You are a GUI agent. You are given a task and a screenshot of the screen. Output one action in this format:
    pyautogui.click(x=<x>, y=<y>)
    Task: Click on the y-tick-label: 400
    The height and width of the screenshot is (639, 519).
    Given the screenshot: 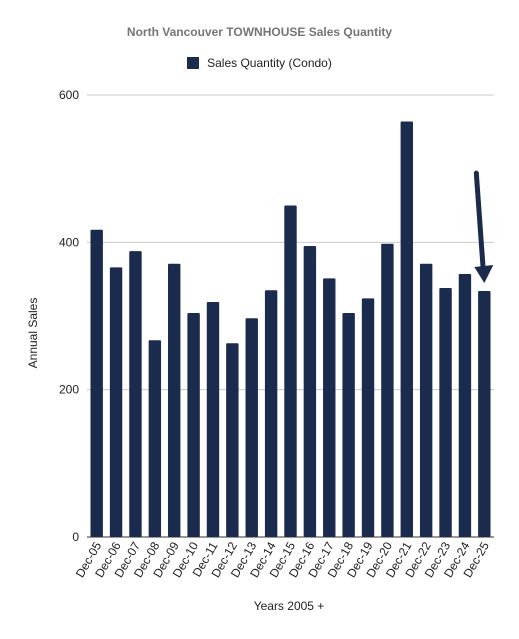 What is the action you would take?
    pyautogui.click(x=69, y=242)
    